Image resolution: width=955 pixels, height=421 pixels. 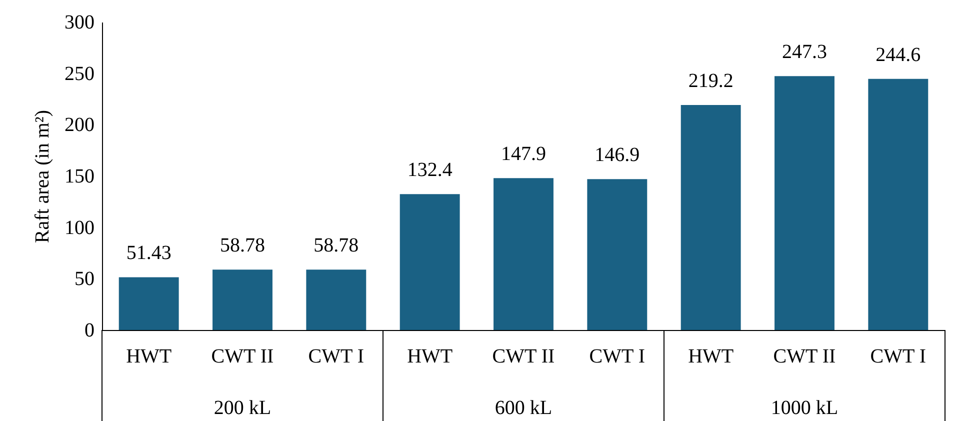 What do you see at coordinates (79, 73) in the screenshot?
I see `y-tick-label: 250` at bounding box center [79, 73].